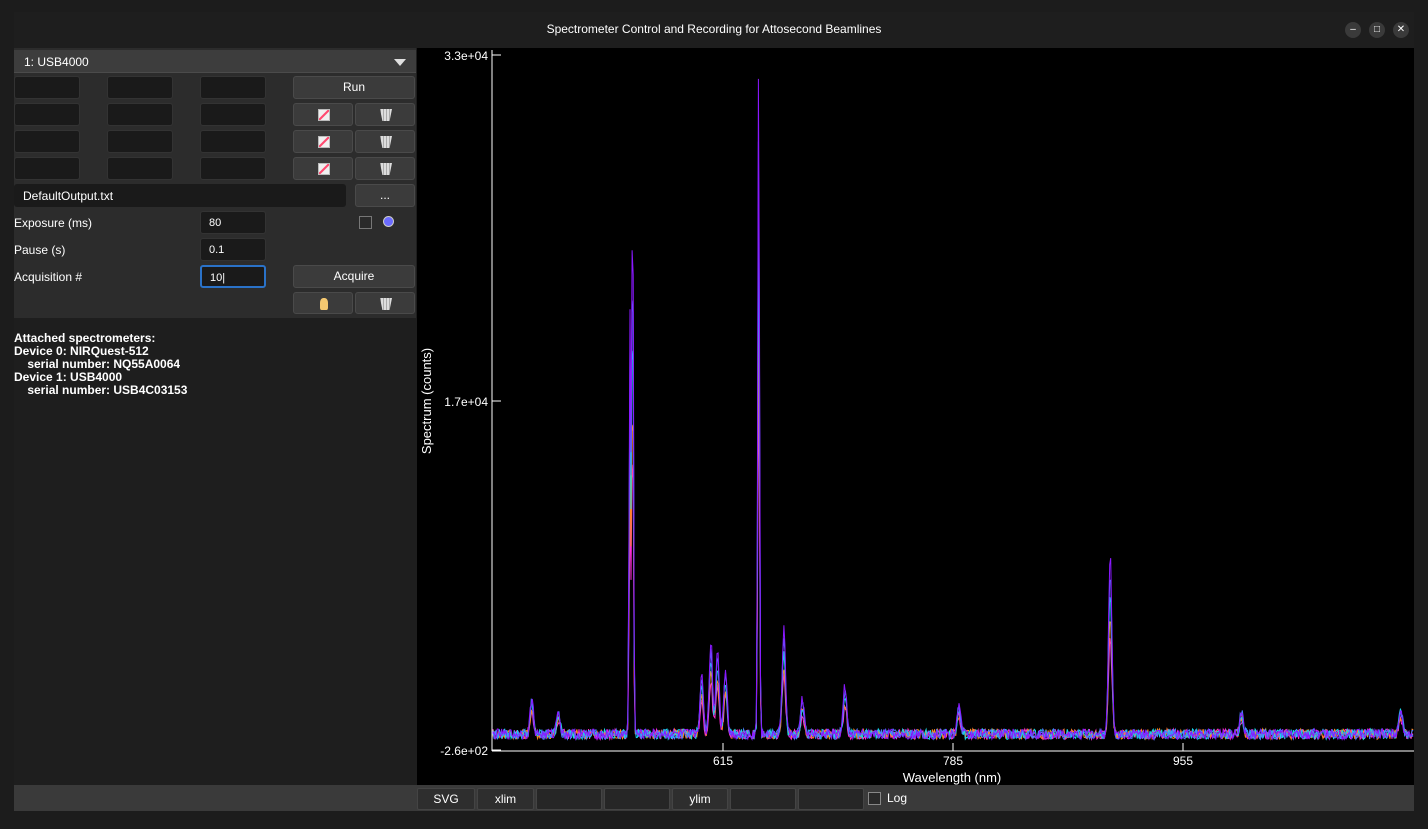 Image resolution: width=1428 pixels, height=829 pixels. Describe the element at coordinates (1183, 761) in the screenshot. I see `x-tick-label: 955` at that location.